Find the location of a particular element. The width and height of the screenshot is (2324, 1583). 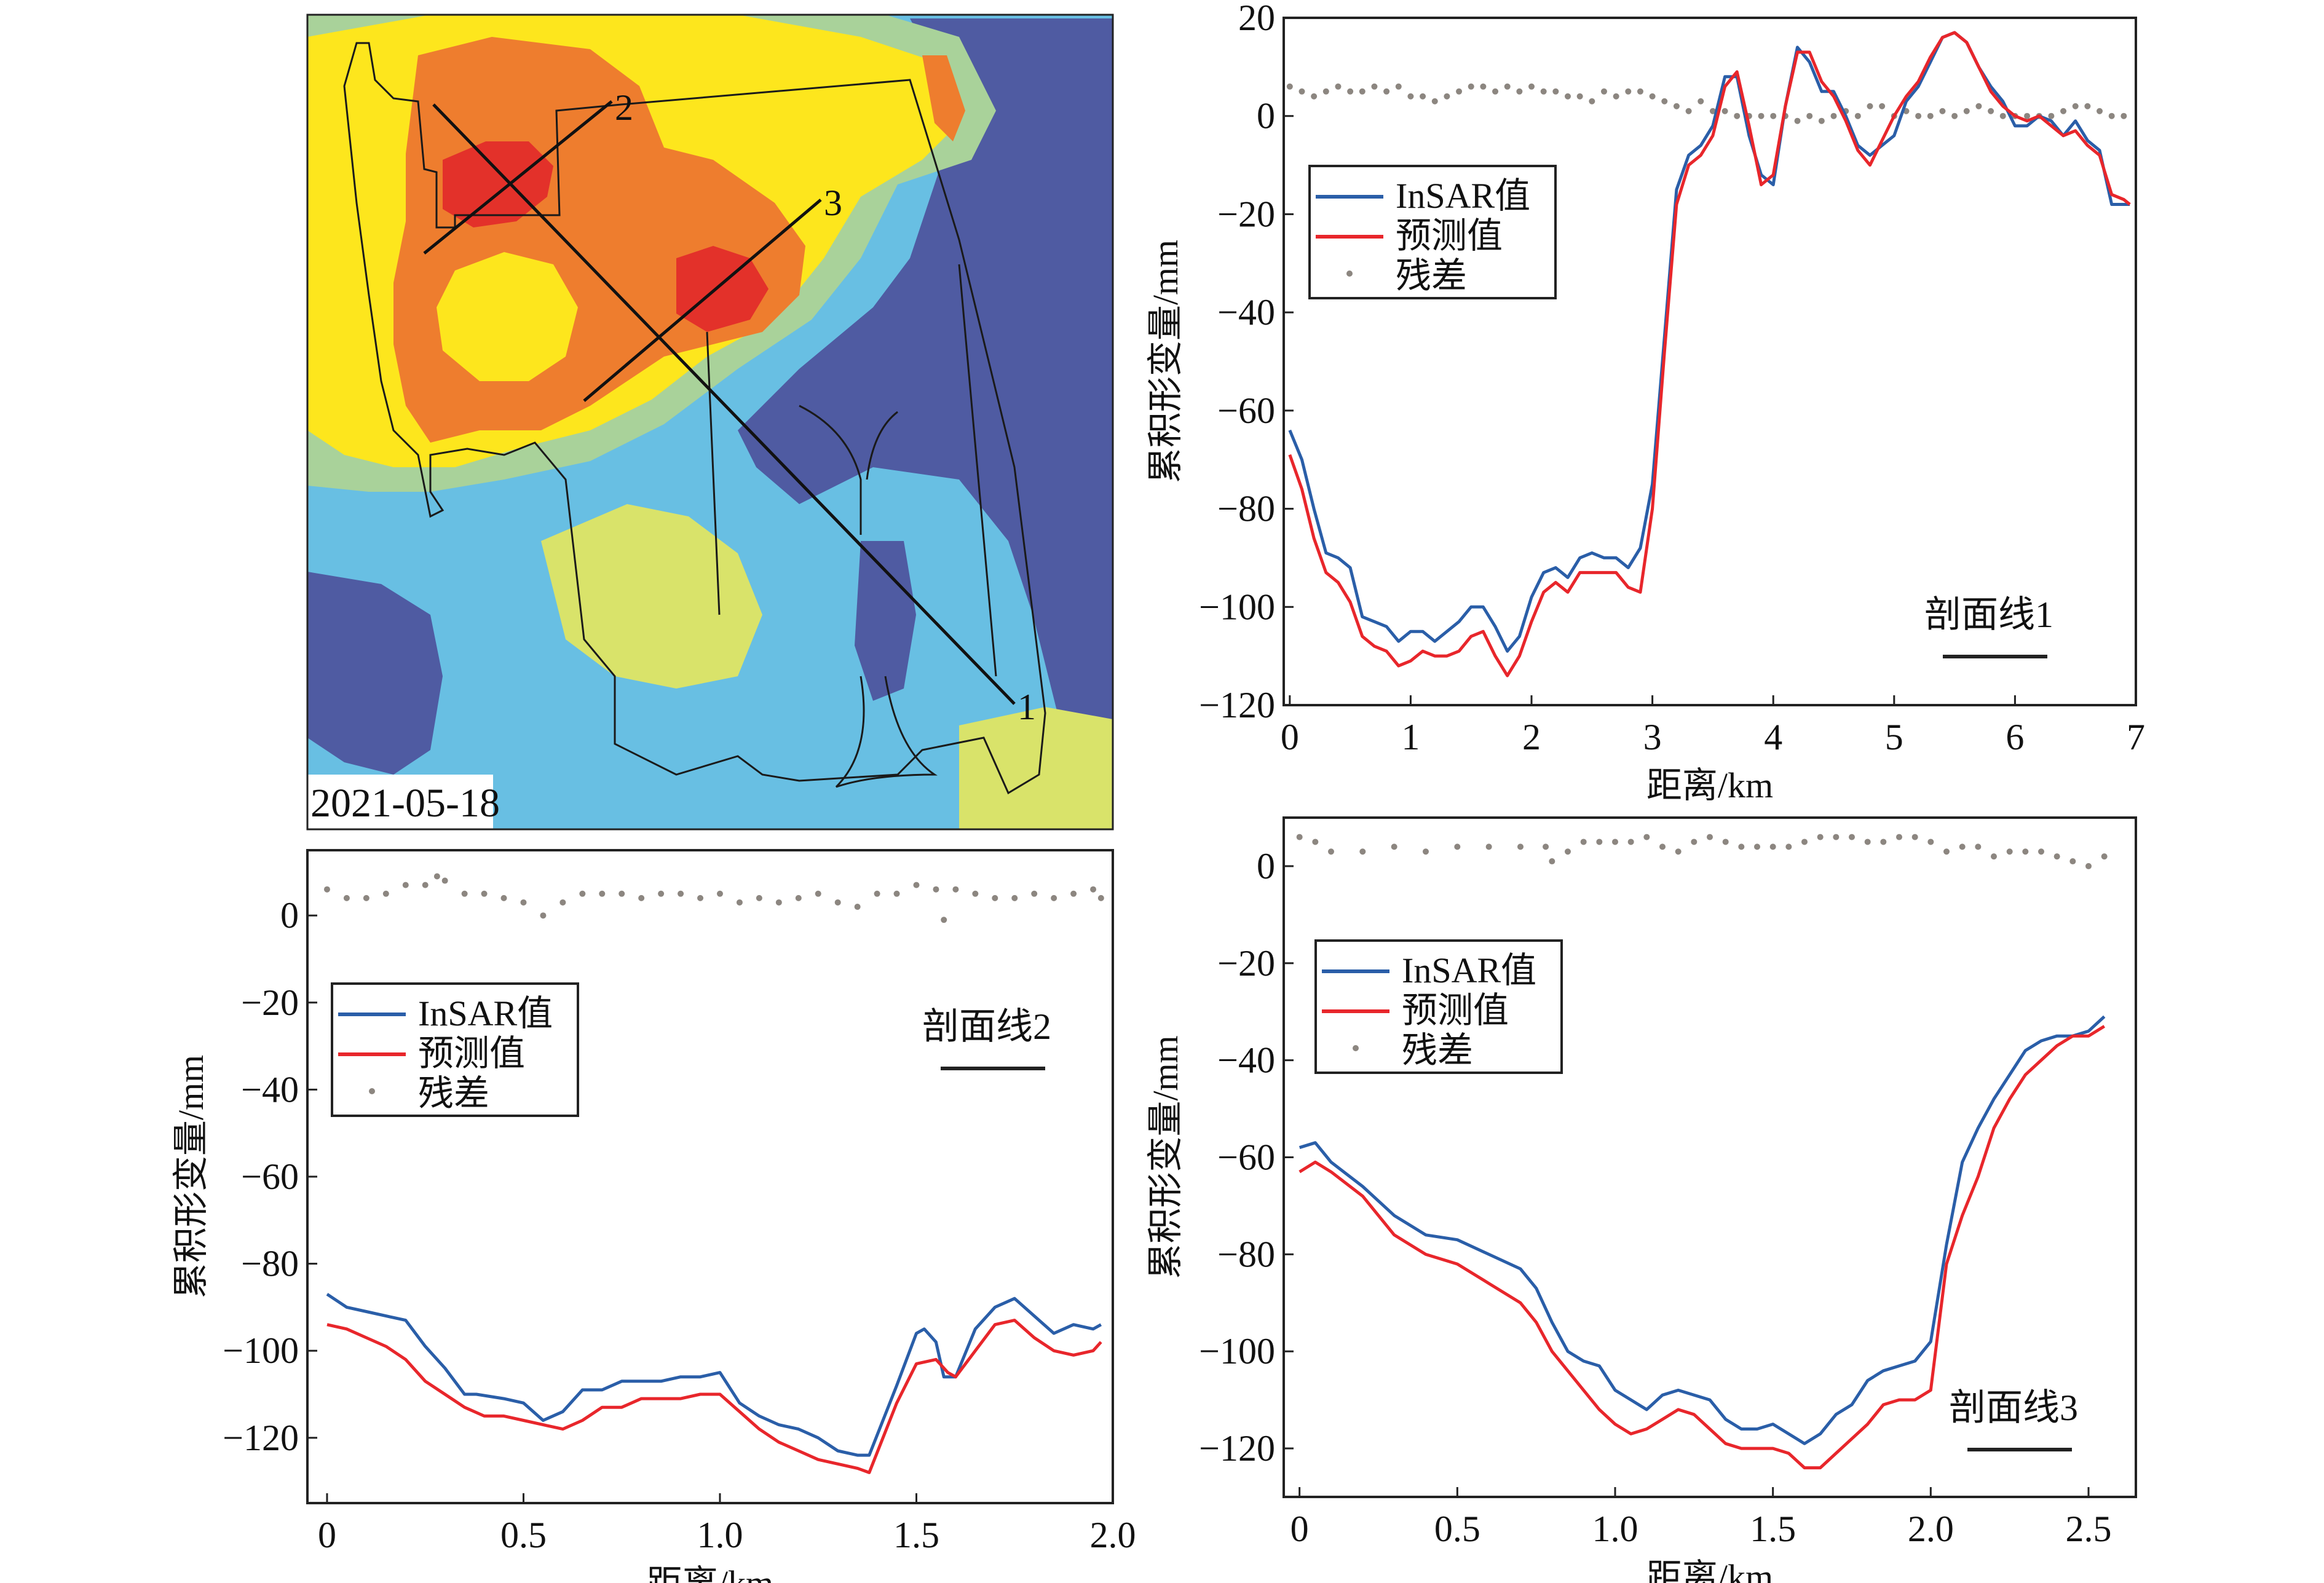

map-region-navy-southwest is located at coordinates (375, 673).